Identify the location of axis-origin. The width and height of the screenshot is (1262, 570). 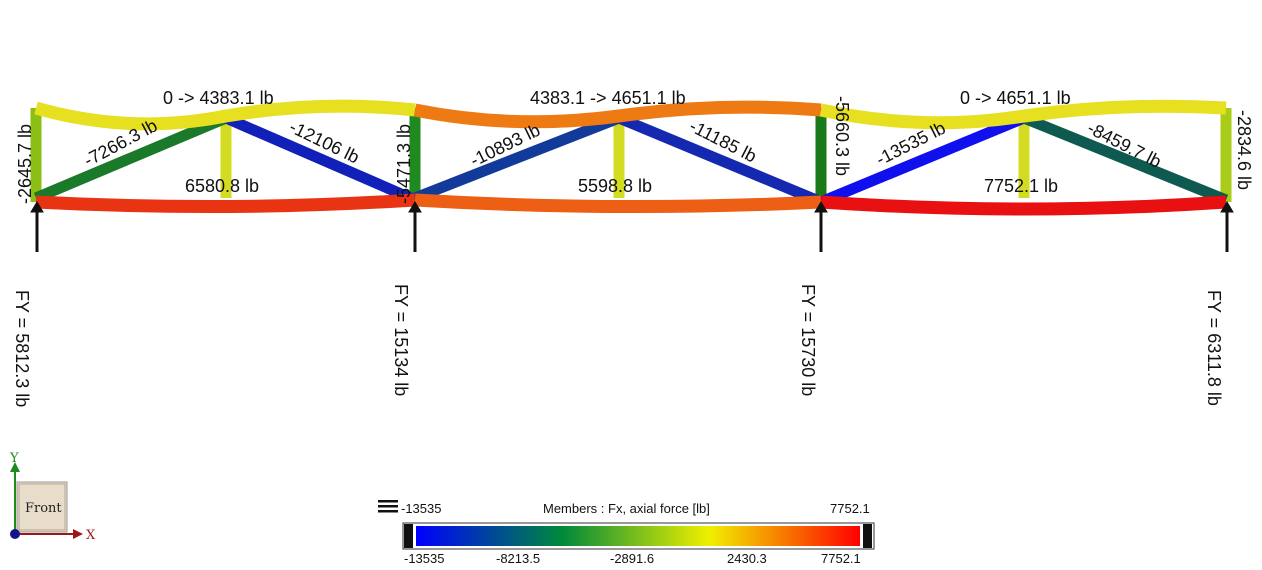
(15, 534).